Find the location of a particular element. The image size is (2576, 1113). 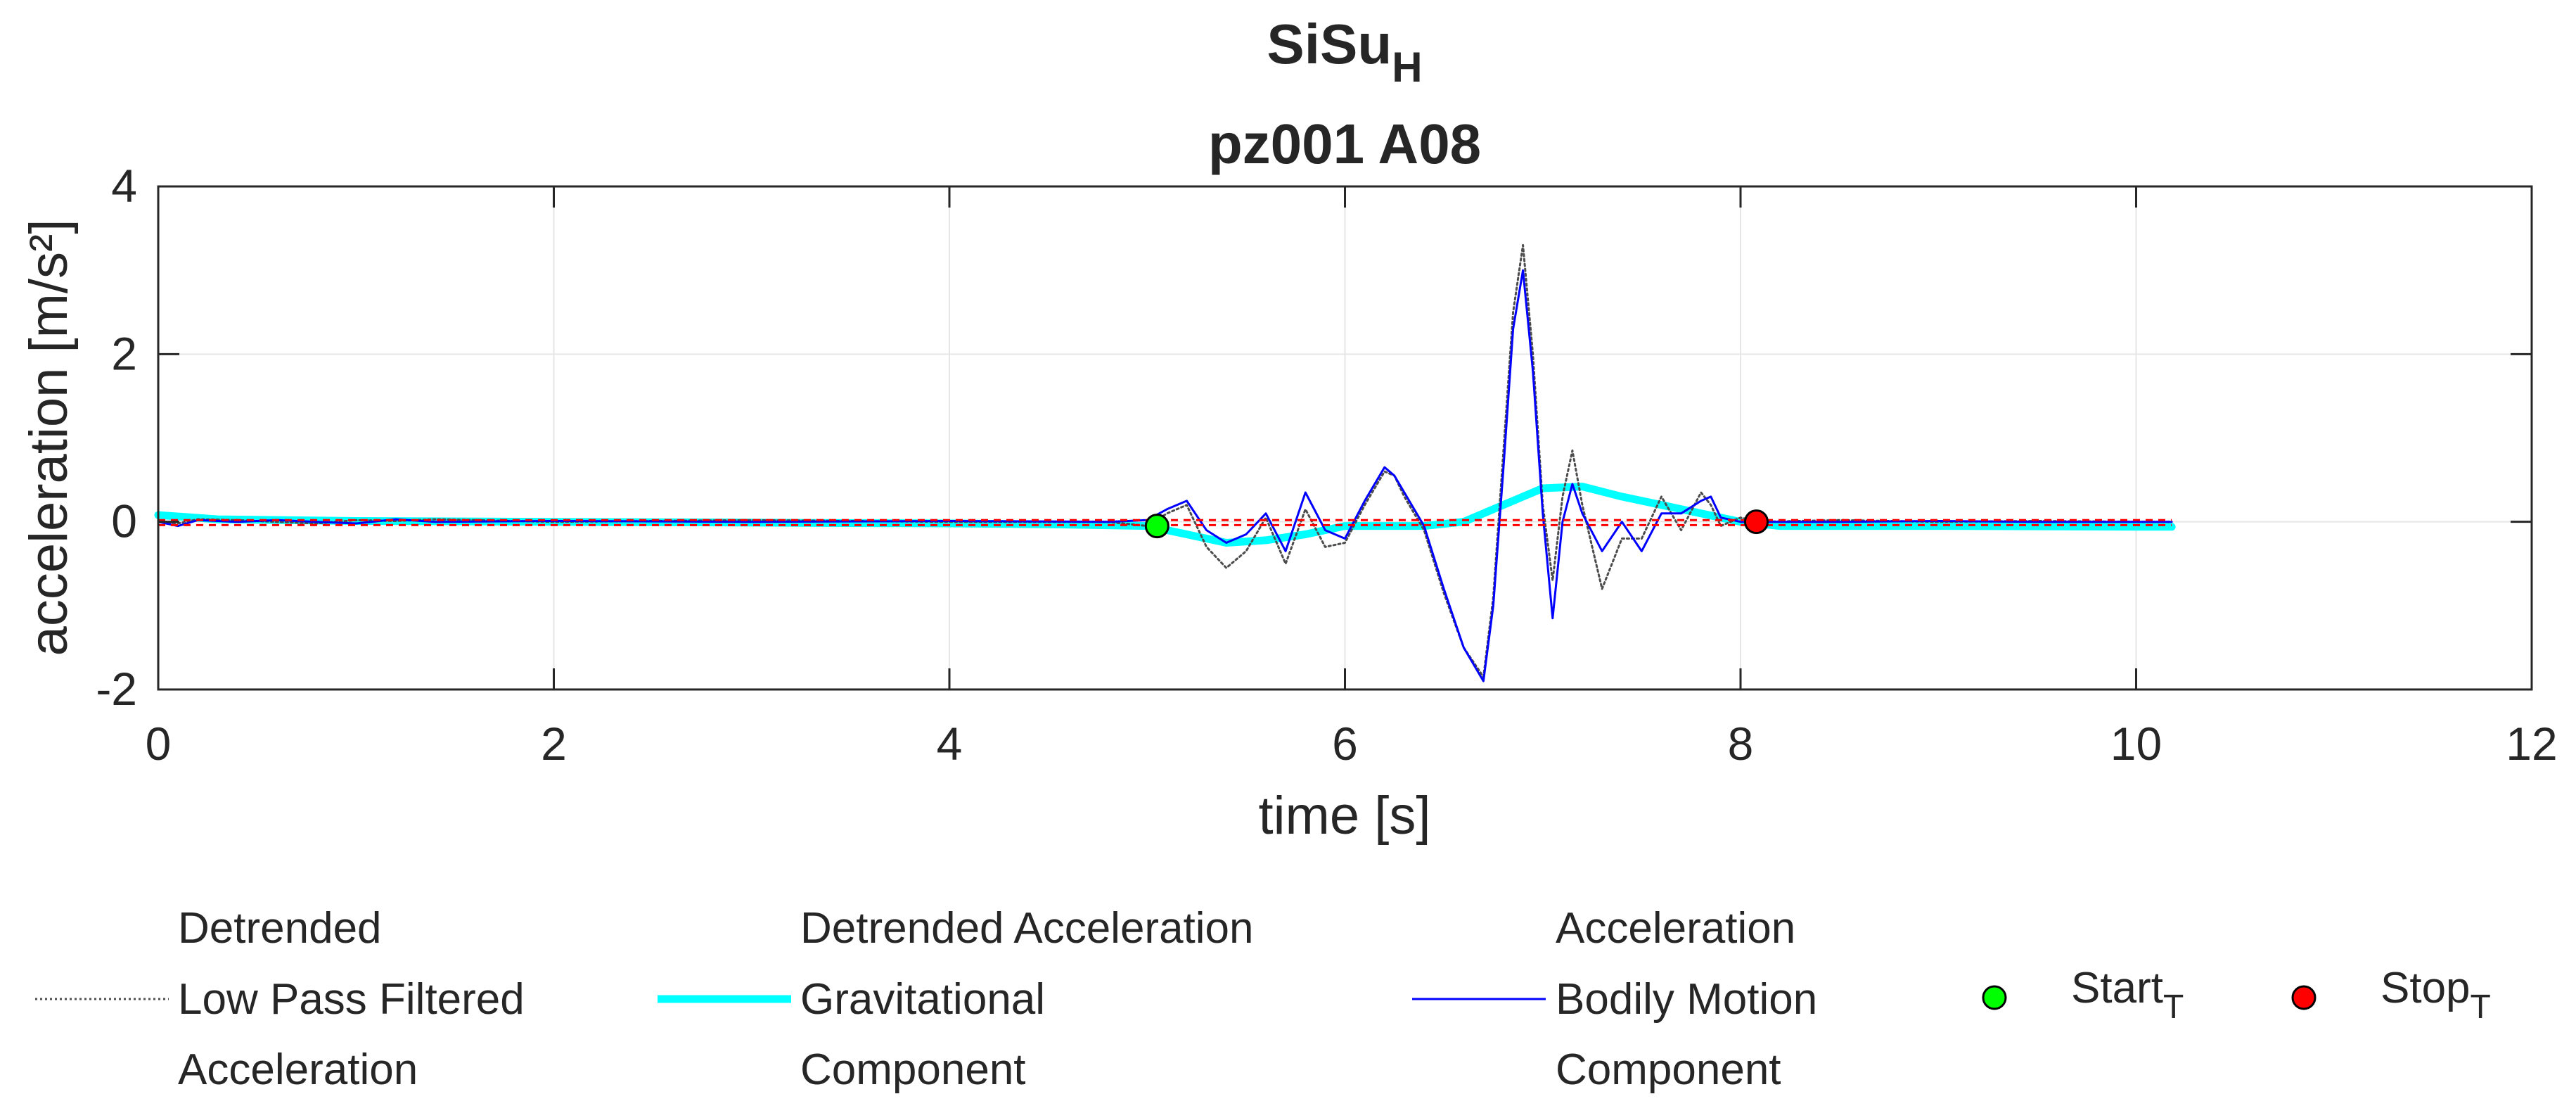

y-tick-label: 0 is located at coordinates (124, 521).